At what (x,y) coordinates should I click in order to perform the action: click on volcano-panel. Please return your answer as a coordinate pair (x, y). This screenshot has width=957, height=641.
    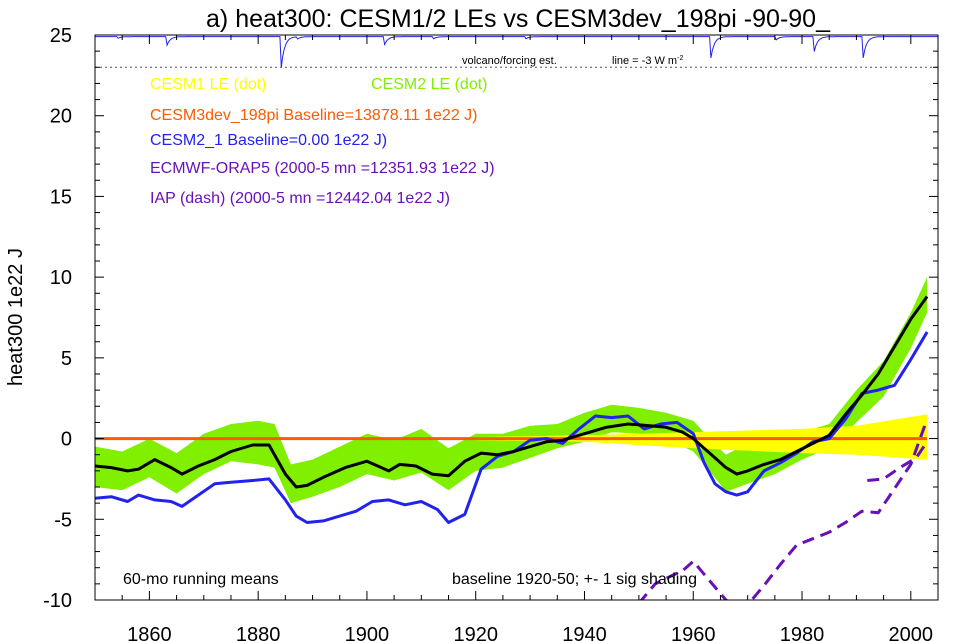
    Looking at the image, I should click on (516, 52).